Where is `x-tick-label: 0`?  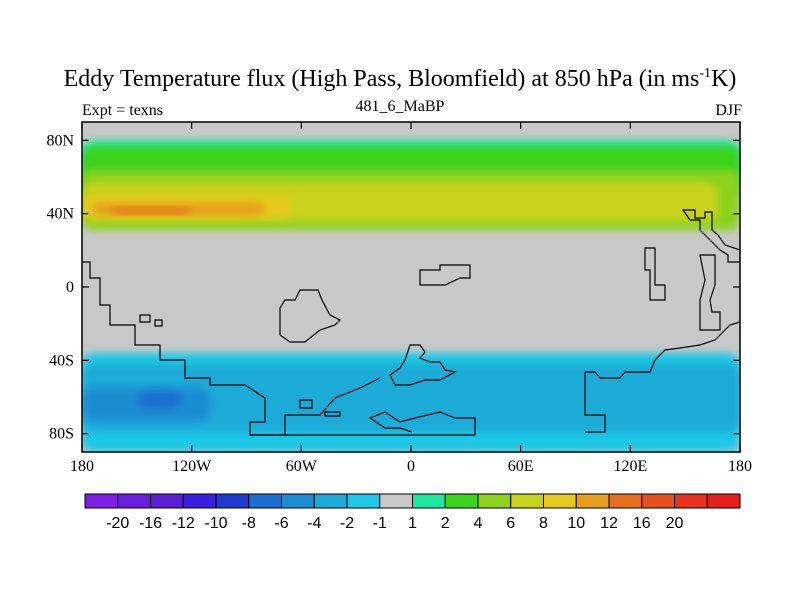 x-tick-label: 0 is located at coordinates (411, 466).